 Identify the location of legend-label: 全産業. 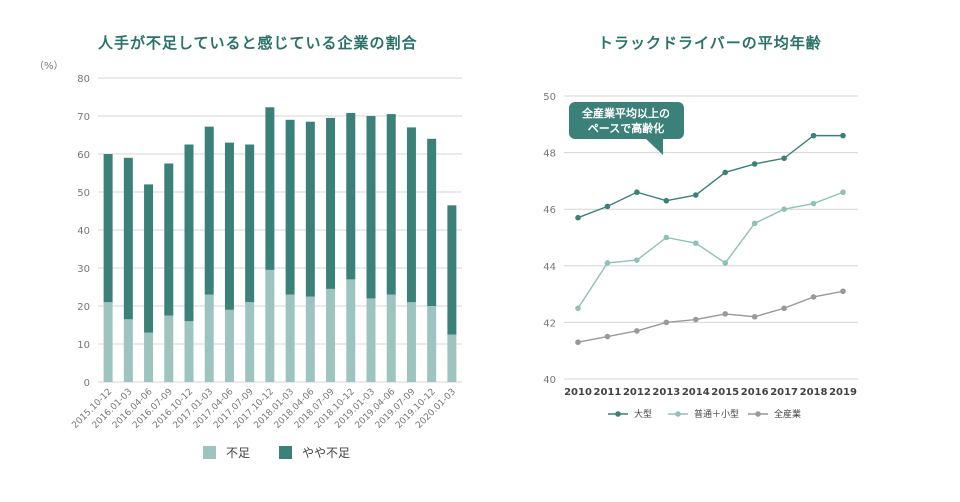
(787, 414).